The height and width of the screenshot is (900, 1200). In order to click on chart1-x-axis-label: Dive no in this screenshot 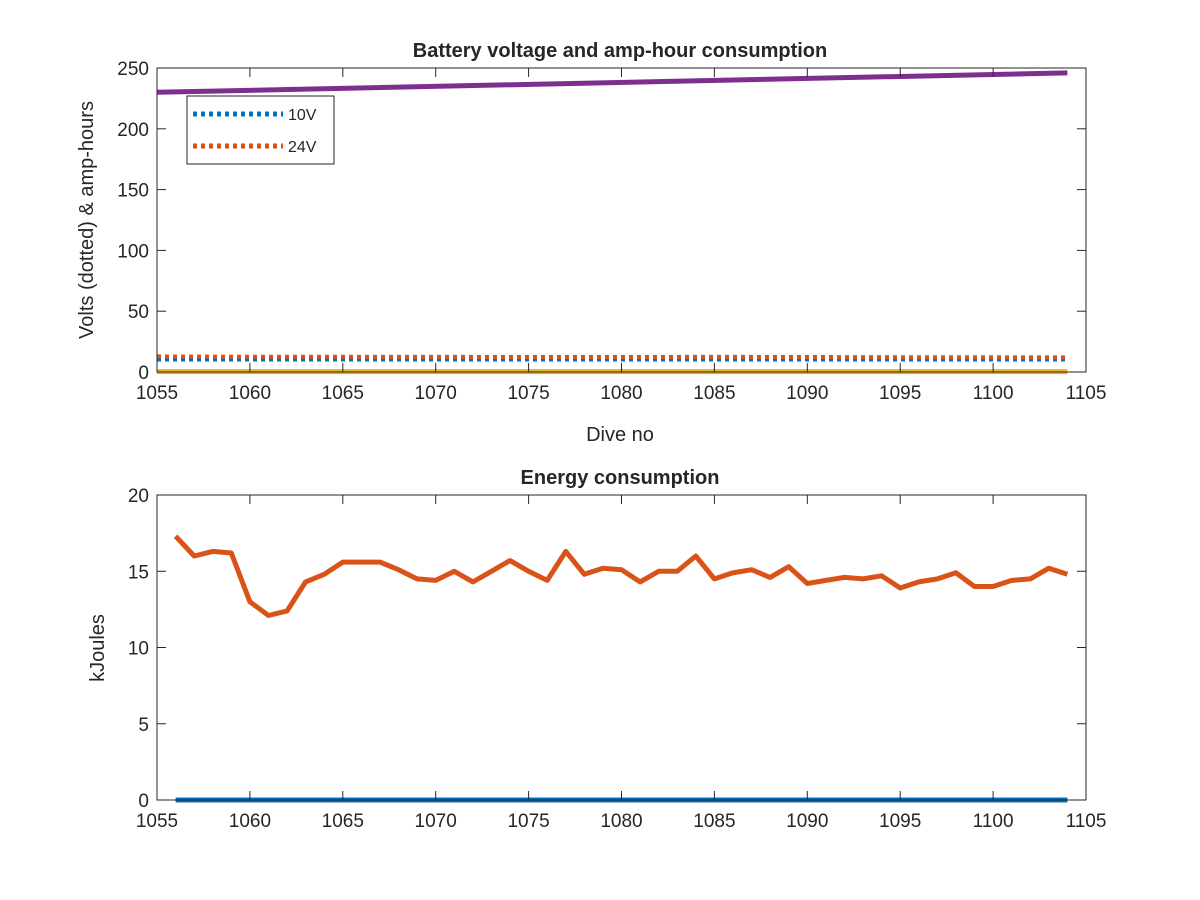, I will do `click(620, 435)`.